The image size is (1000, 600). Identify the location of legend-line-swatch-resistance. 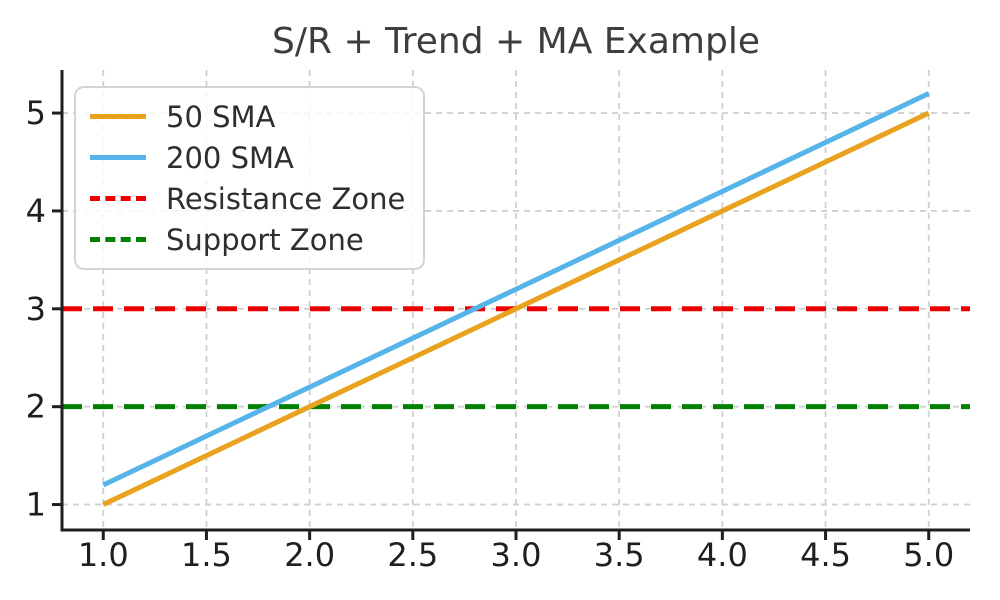
(118, 198).